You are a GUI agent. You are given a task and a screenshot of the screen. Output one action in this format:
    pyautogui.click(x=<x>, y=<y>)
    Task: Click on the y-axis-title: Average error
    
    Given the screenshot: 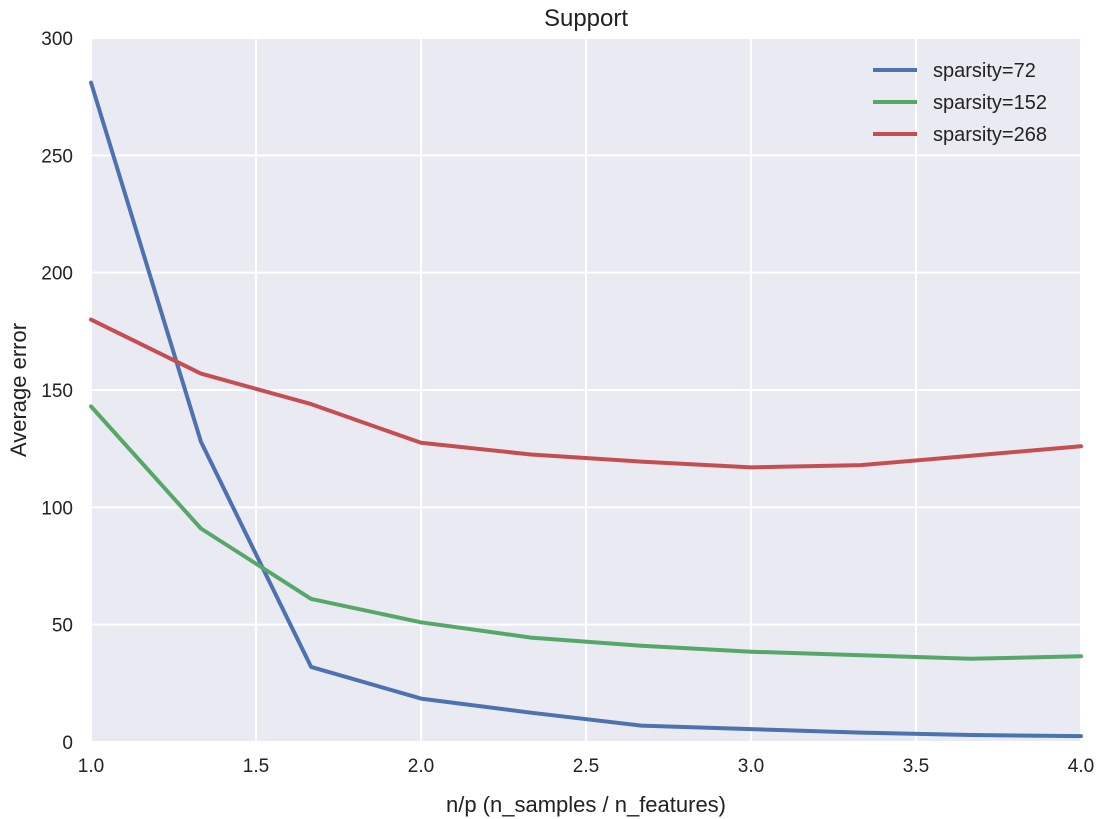 What is the action you would take?
    pyautogui.click(x=18, y=390)
    